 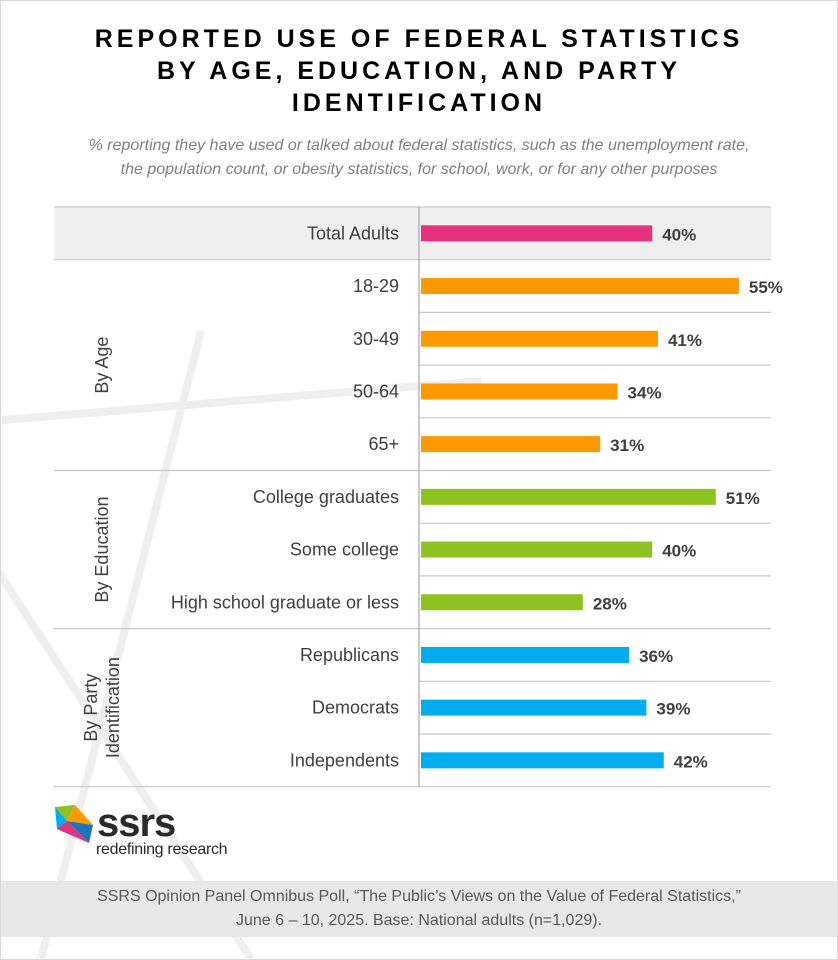 What do you see at coordinates (102, 707) in the screenshot?
I see `group-label: By Party Identification` at bounding box center [102, 707].